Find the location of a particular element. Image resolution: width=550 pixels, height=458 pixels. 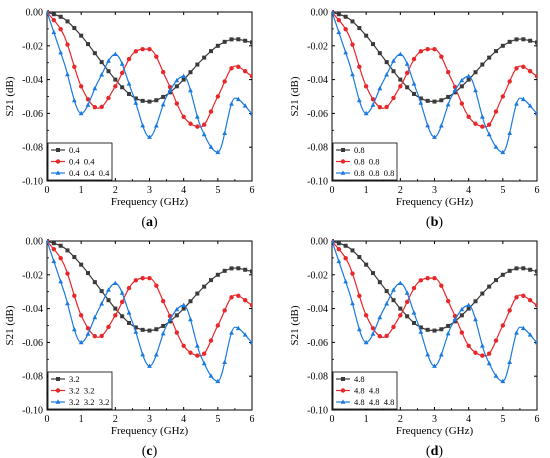

x-tick-label: 6 is located at coordinates (252, 190).